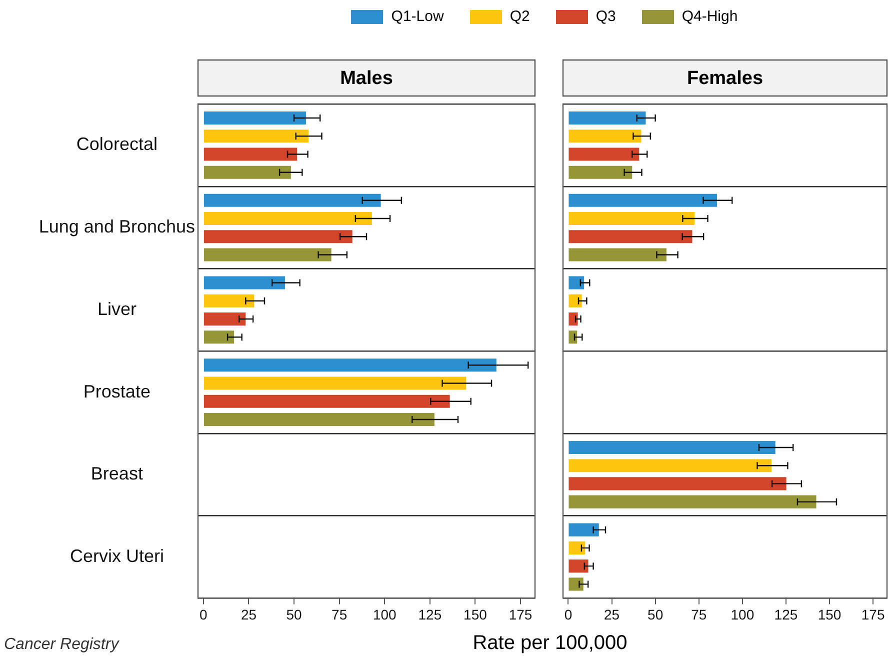 This screenshot has width=889, height=658. I want to click on chart-title: Females, so click(725, 79).